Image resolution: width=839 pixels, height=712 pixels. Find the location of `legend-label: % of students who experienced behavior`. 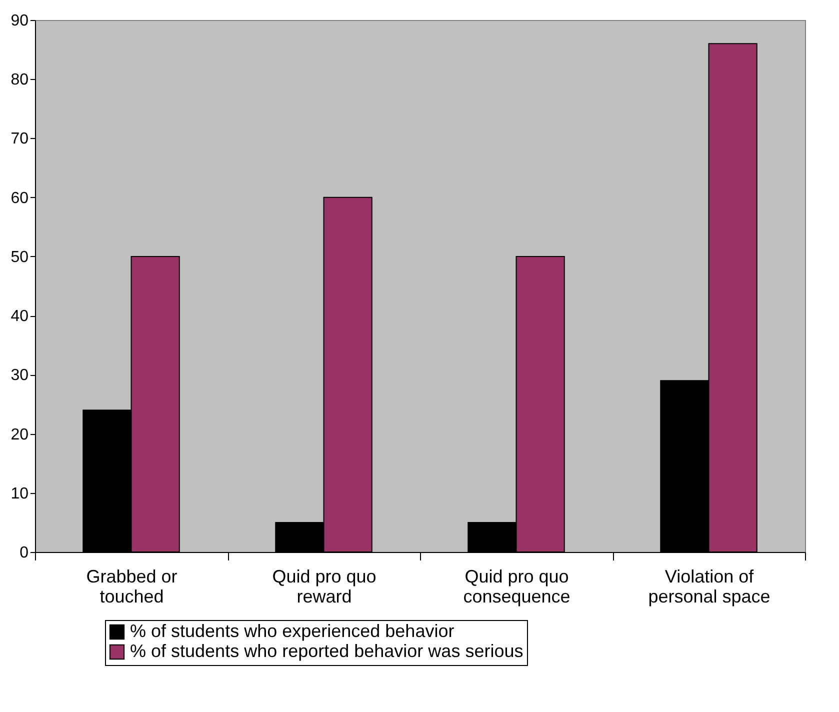

legend-label: % of students who experienced behavior is located at coordinates (292, 631).